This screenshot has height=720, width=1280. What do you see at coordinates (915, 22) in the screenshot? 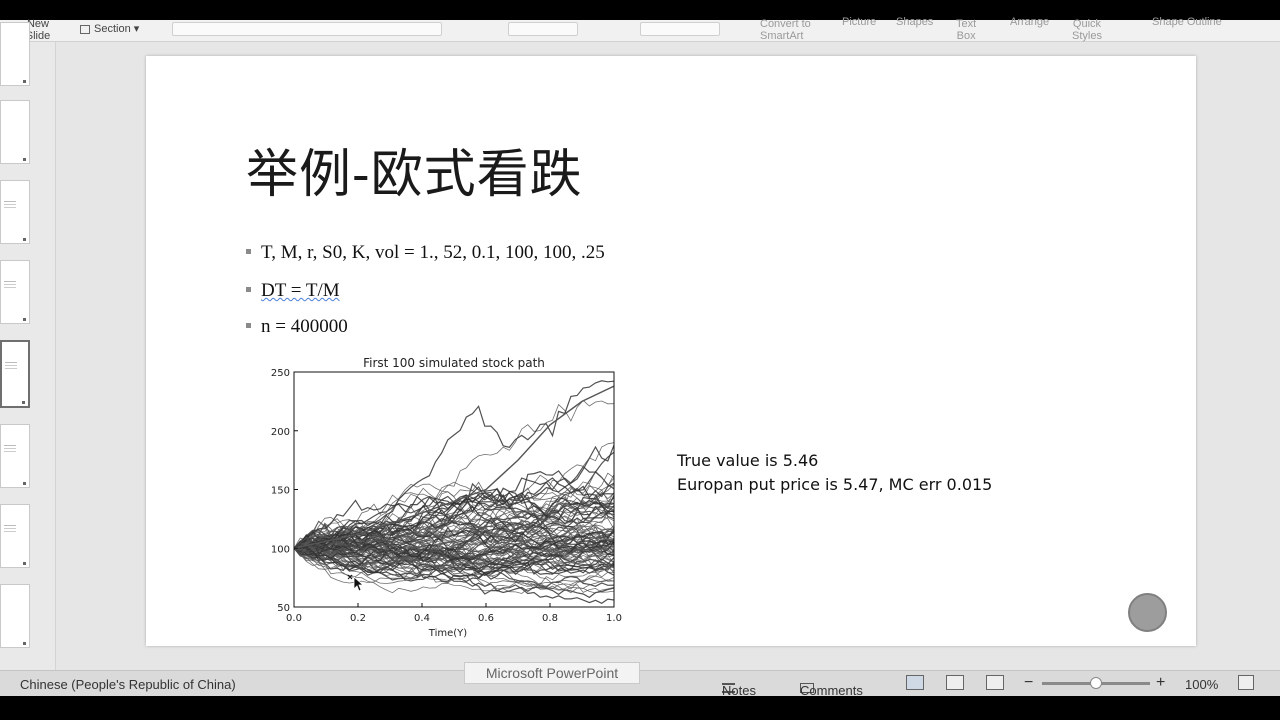
I see `shapes-button: Shapes` at bounding box center [915, 22].